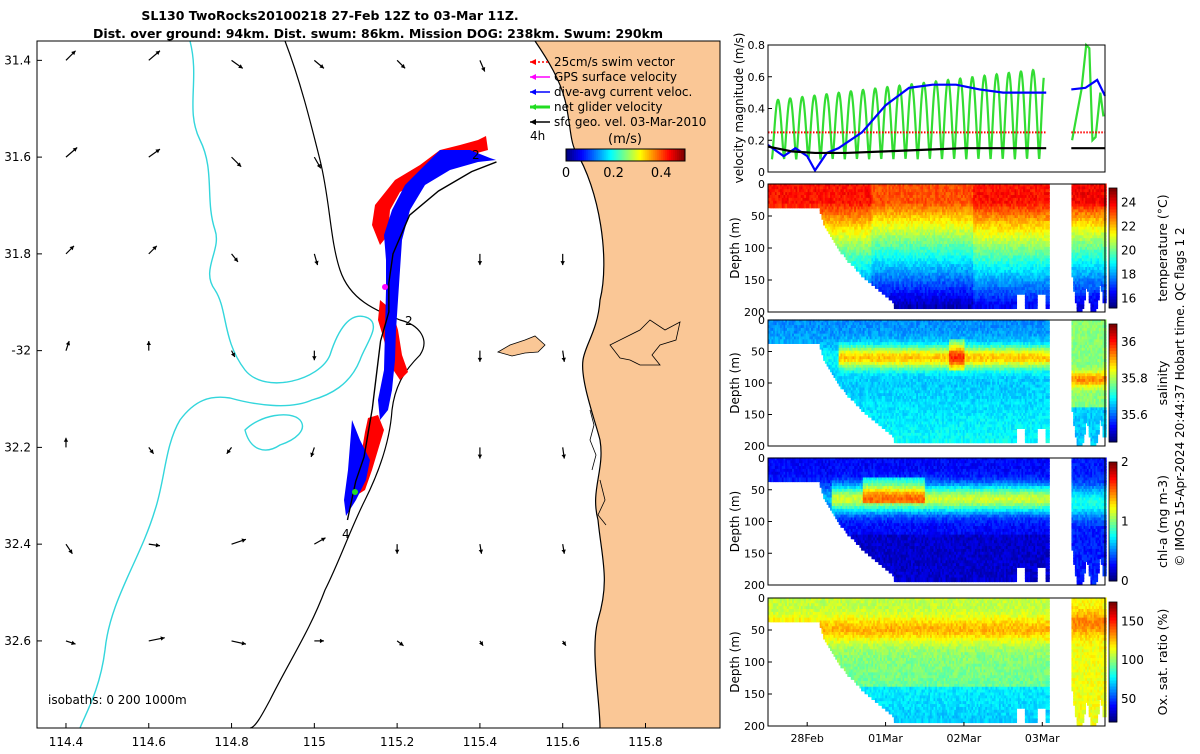  What do you see at coordinates (66, 742) in the screenshot?
I see `map-xtick-label: 114.4` at bounding box center [66, 742].